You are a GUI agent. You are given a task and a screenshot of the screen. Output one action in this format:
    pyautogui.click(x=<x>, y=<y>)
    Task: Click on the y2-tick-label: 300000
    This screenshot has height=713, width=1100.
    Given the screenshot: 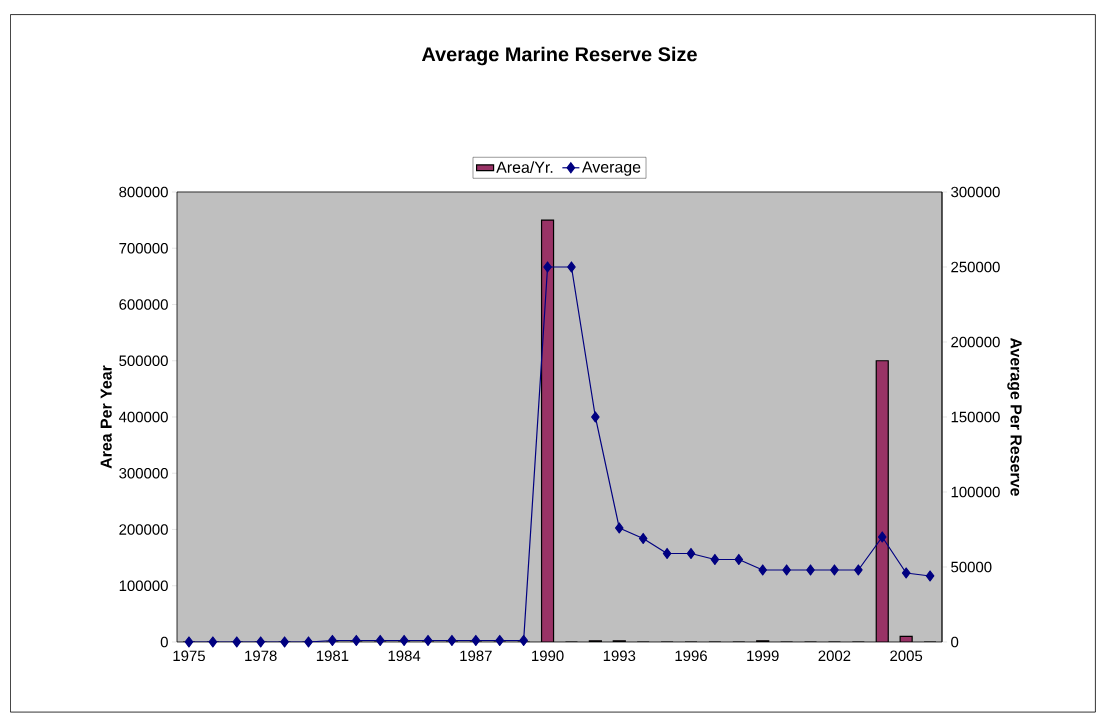 What is the action you would take?
    pyautogui.click(x=975, y=192)
    